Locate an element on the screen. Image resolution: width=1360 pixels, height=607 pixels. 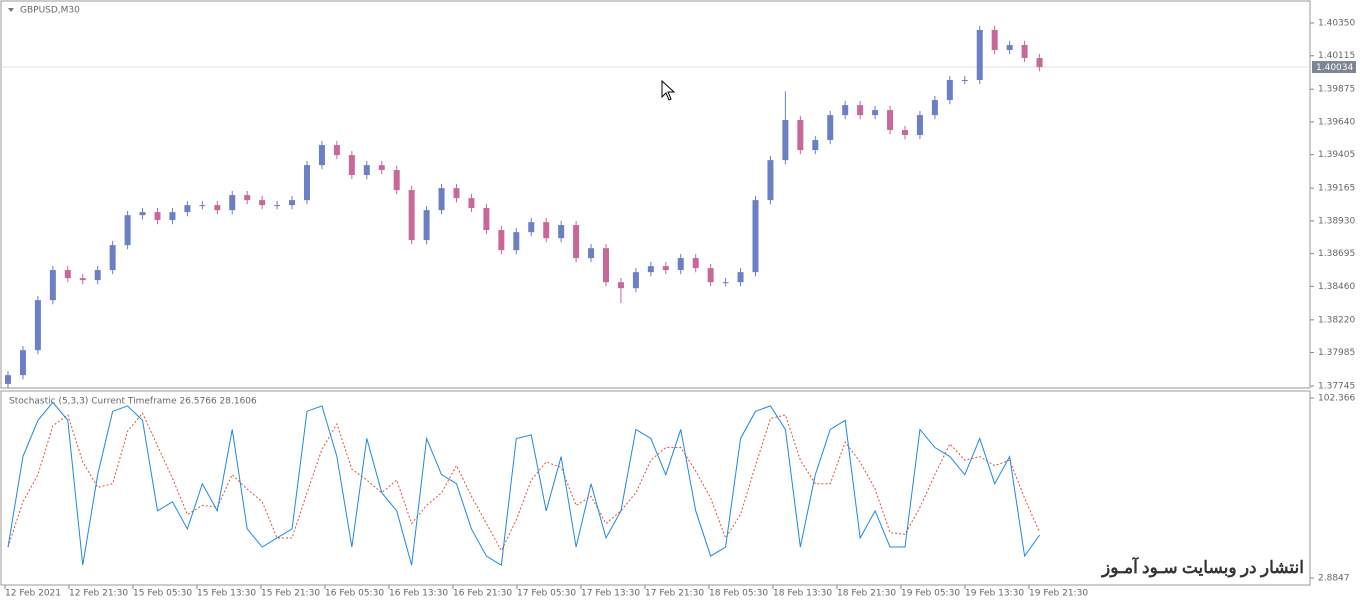
y-tick-label: 1.38220 is located at coordinates (1336, 320).